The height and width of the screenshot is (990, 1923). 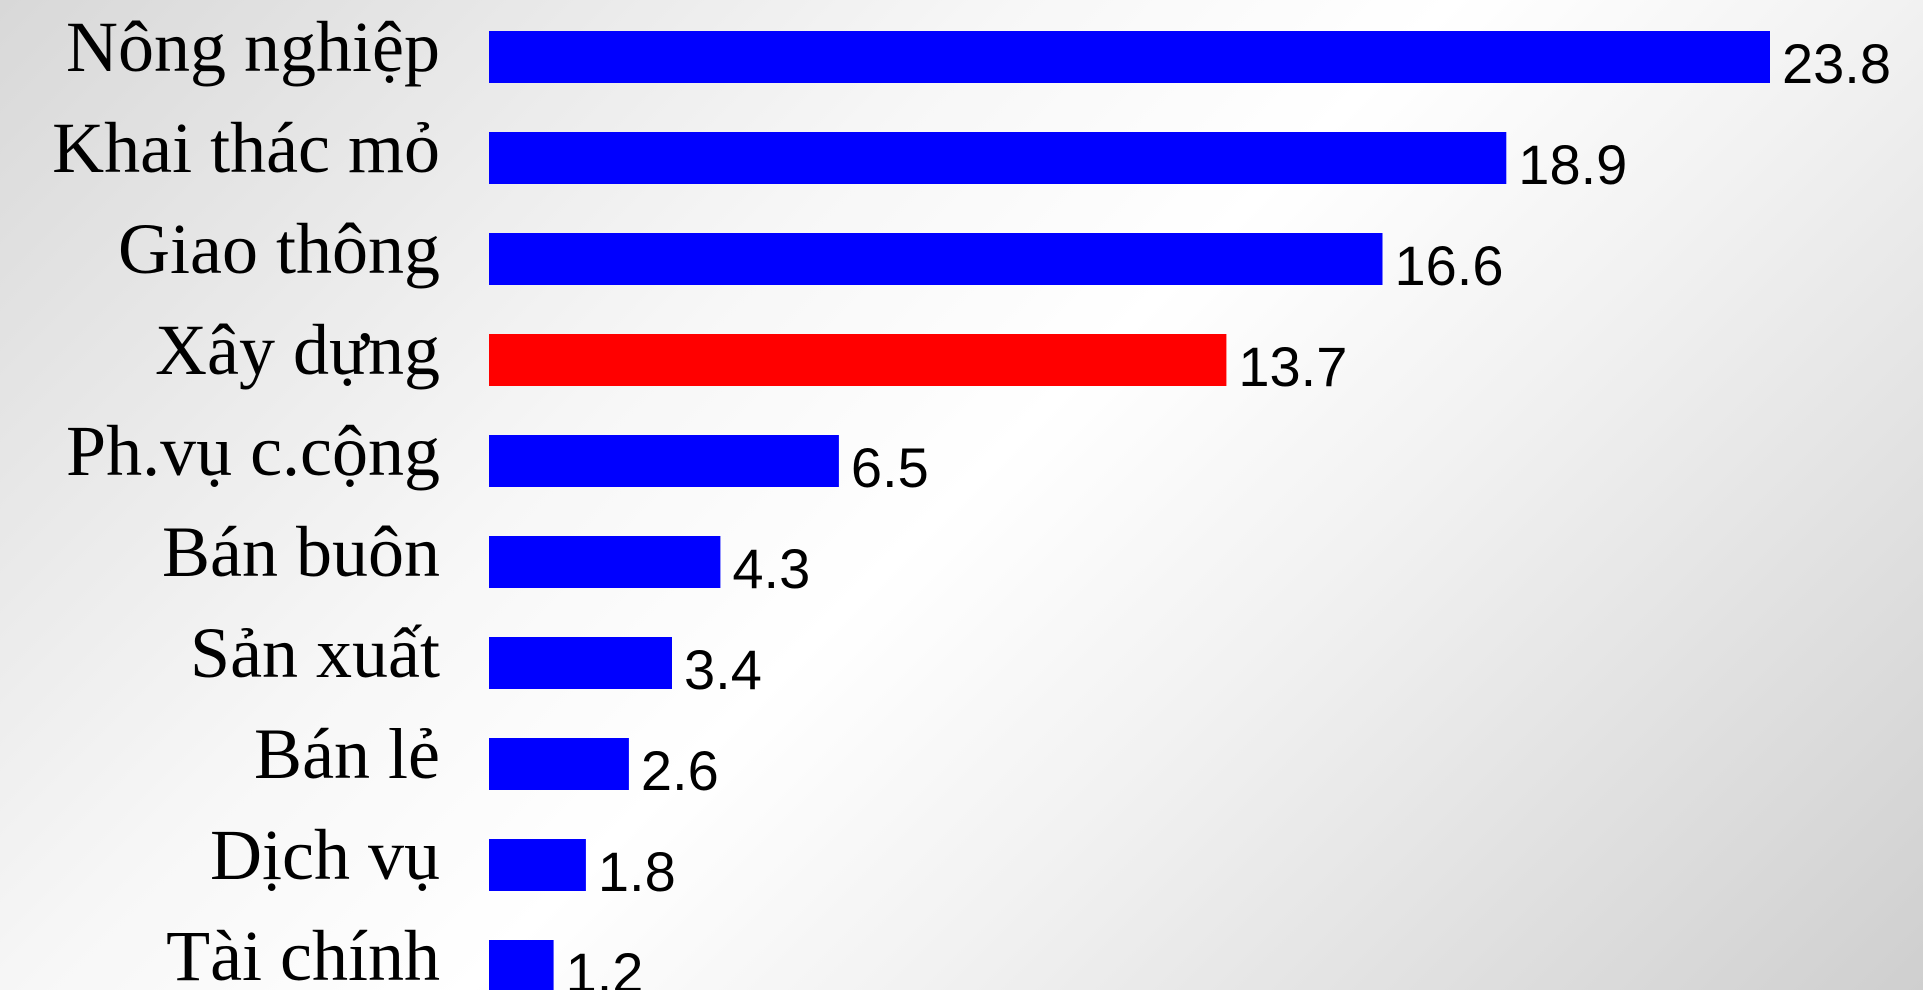 What do you see at coordinates (315, 653) in the screenshot?
I see `category-label: Sản xuất` at bounding box center [315, 653].